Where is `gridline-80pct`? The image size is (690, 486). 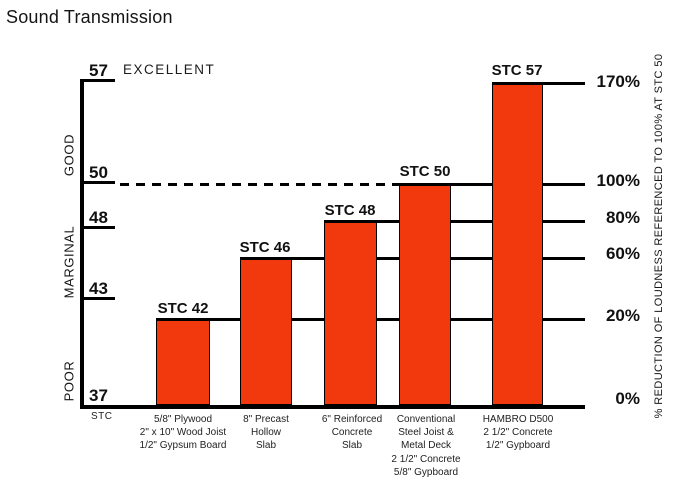
gridline-80pct is located at coordinates (454, 221).